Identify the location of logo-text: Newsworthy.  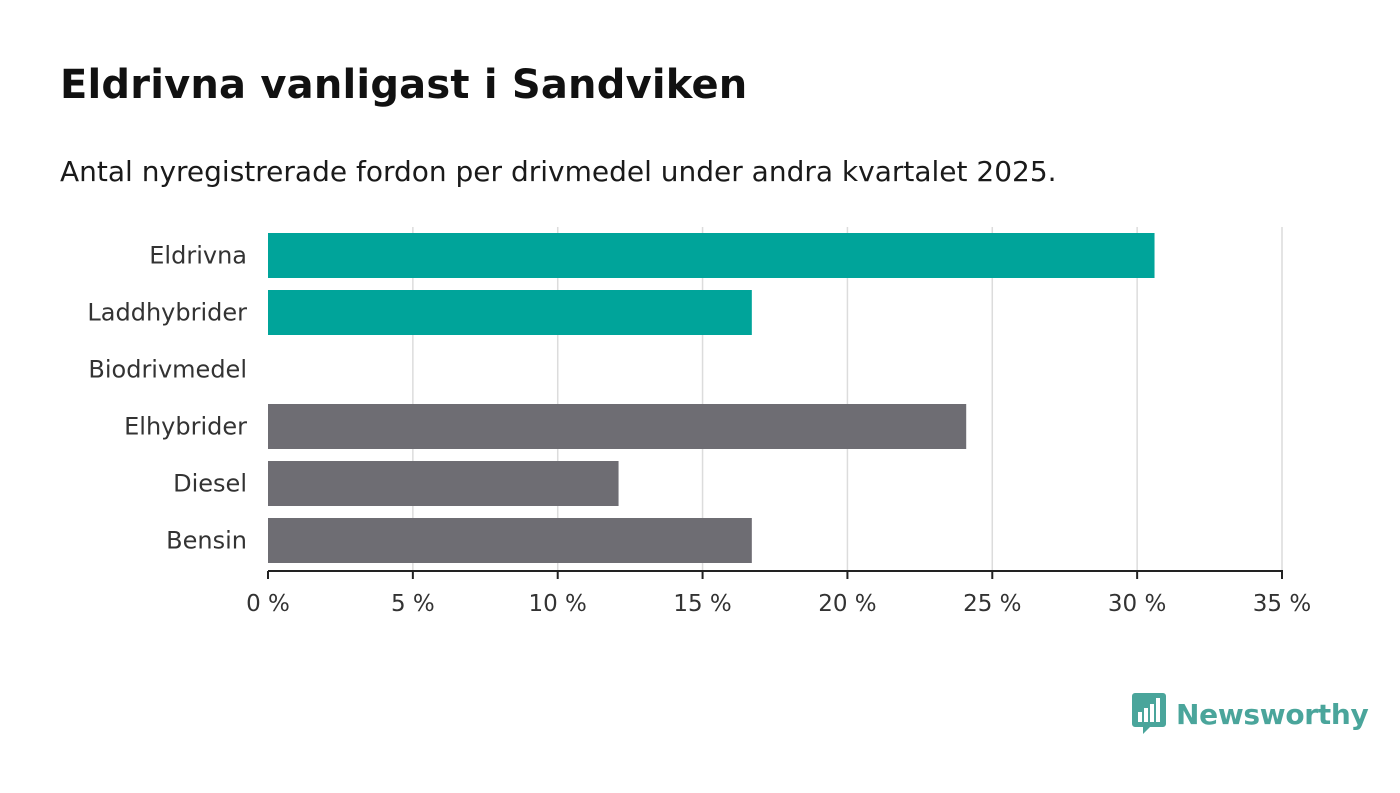
(1272, 714).